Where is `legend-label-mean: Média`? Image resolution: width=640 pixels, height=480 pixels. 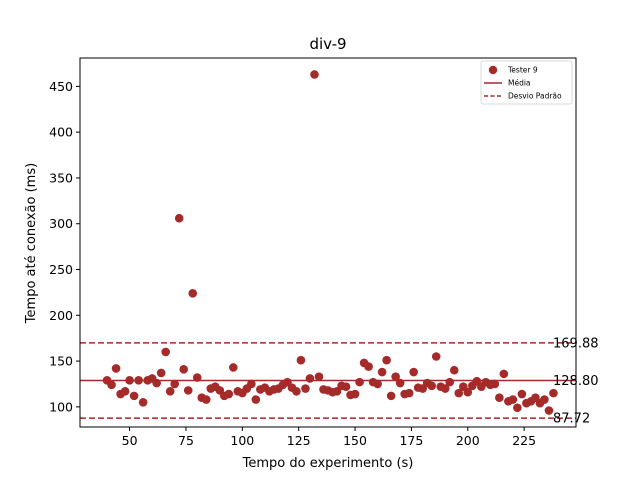 legend-label-mean: Média is located at coordinates (519, 83).